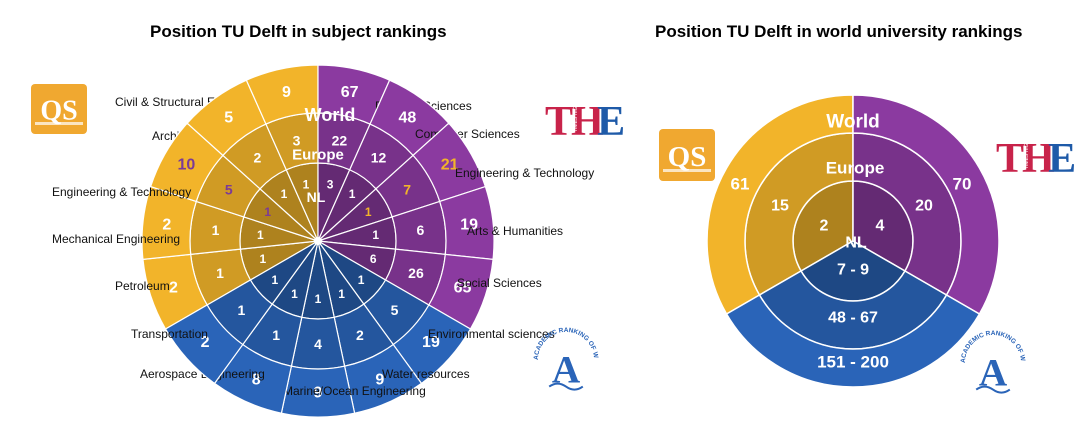 The height and width of the screenshot is (426, 1080). Describe the element at coordinates (340, 140) in the screenshot. I see `the-europe-value: 22` at that location.